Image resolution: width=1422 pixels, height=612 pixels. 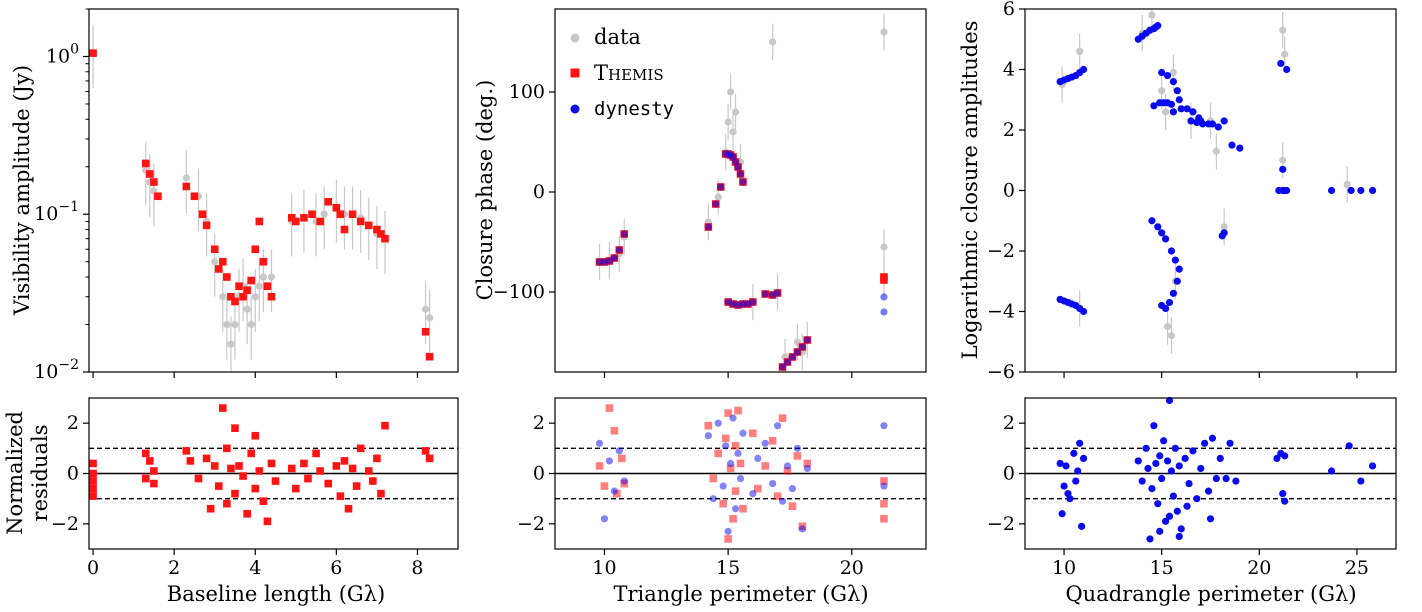 I want to click on legend-label-data: data, so click(x=617, y=37).